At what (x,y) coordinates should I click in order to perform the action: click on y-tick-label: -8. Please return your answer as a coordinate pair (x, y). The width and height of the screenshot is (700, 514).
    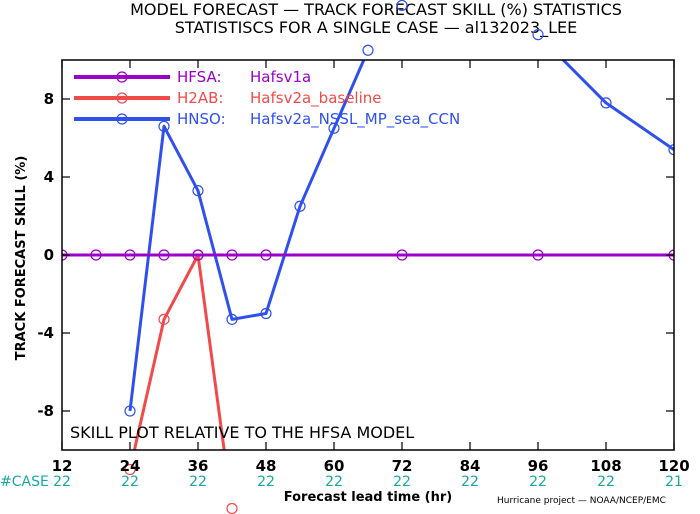
    Looking at the image, I should click on (45, 411).